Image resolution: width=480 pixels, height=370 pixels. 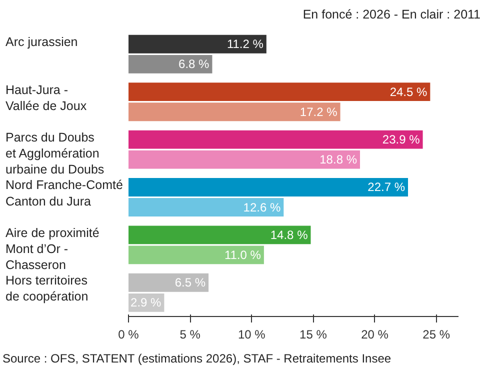 What do you see at coordinates (409, 91) in the screenshot?
I see `data-label: 24.5 %` at bounding box center [409, 91].